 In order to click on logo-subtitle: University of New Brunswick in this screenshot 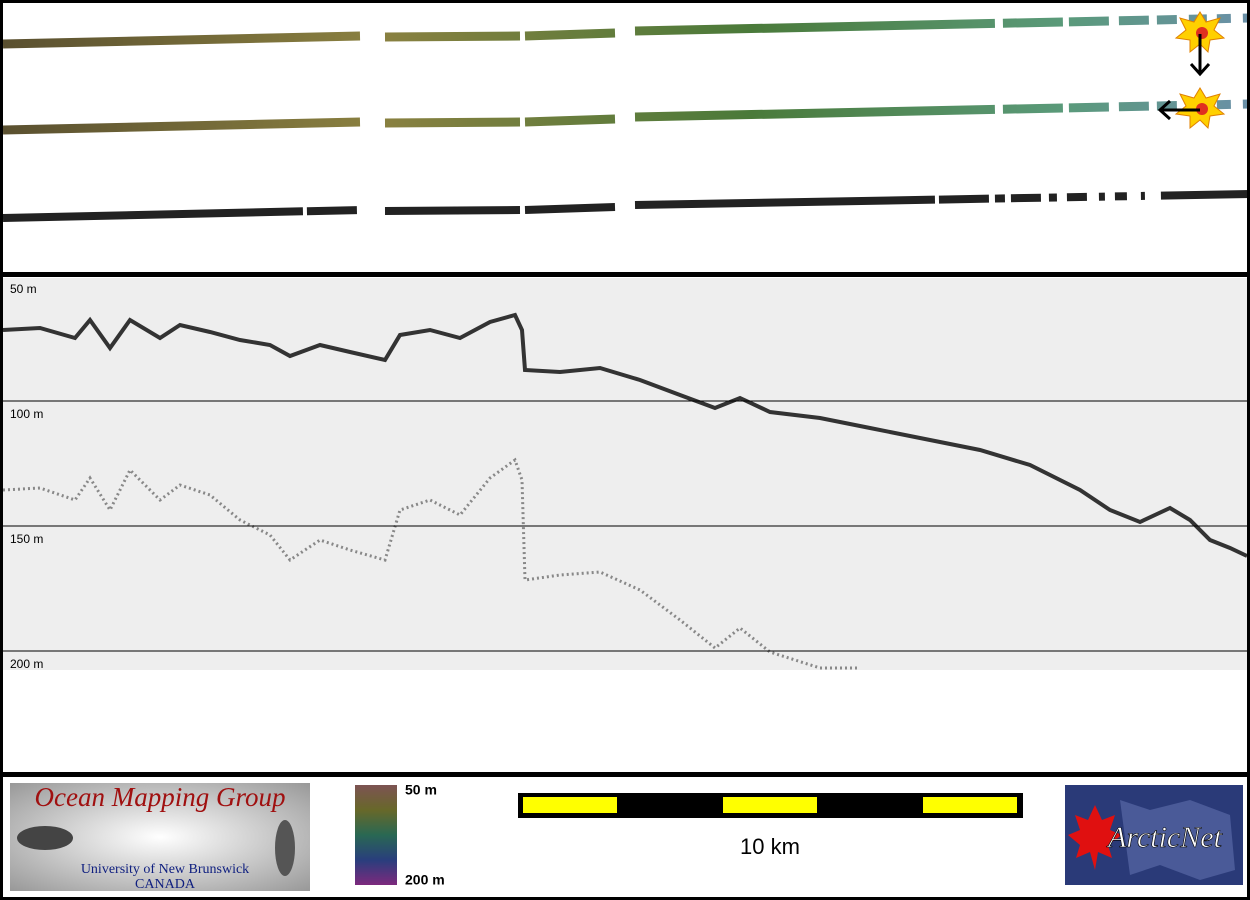, I will do `click(165, 869)`.